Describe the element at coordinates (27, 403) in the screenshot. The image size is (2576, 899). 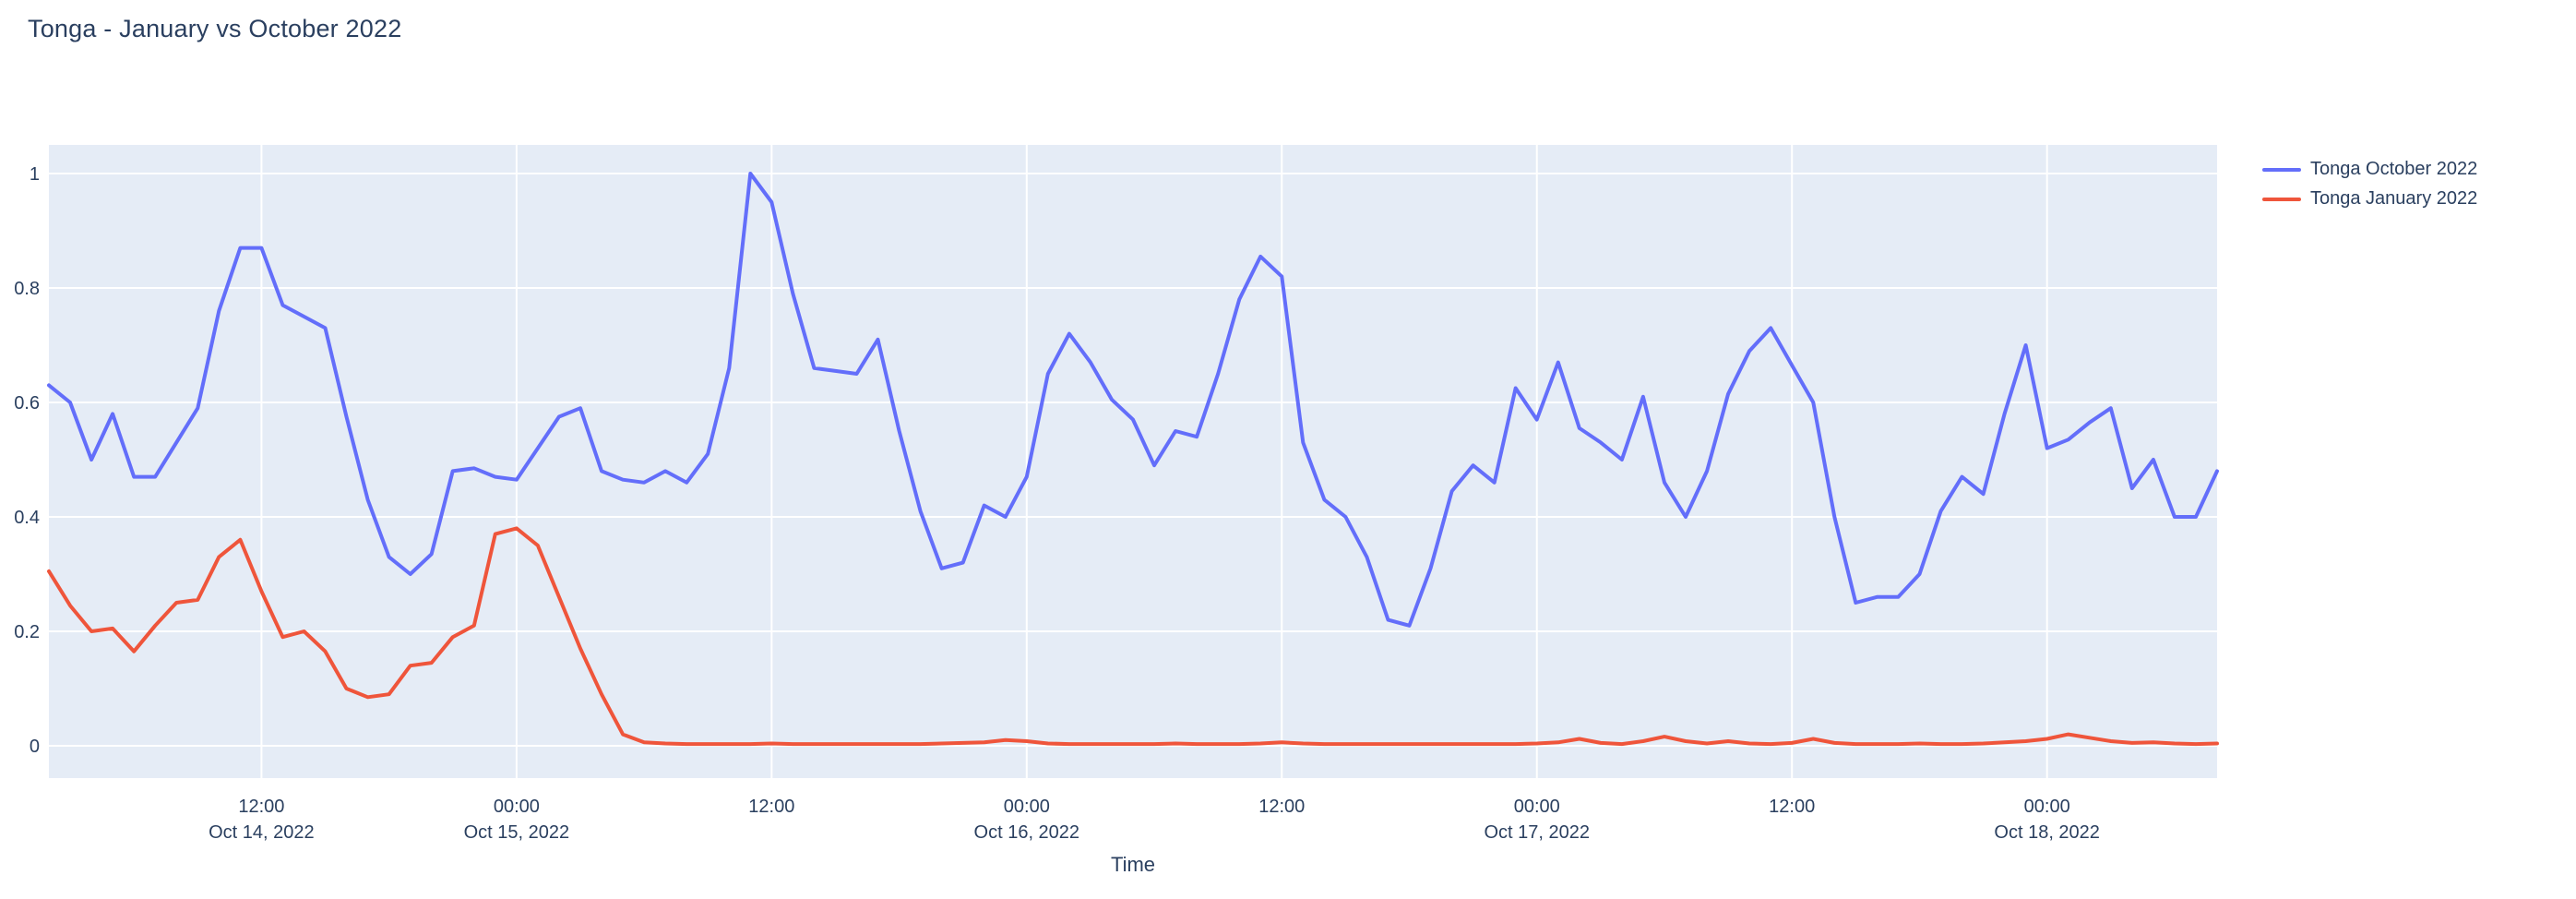
I see `y-tick-label: 0.6` at that location.